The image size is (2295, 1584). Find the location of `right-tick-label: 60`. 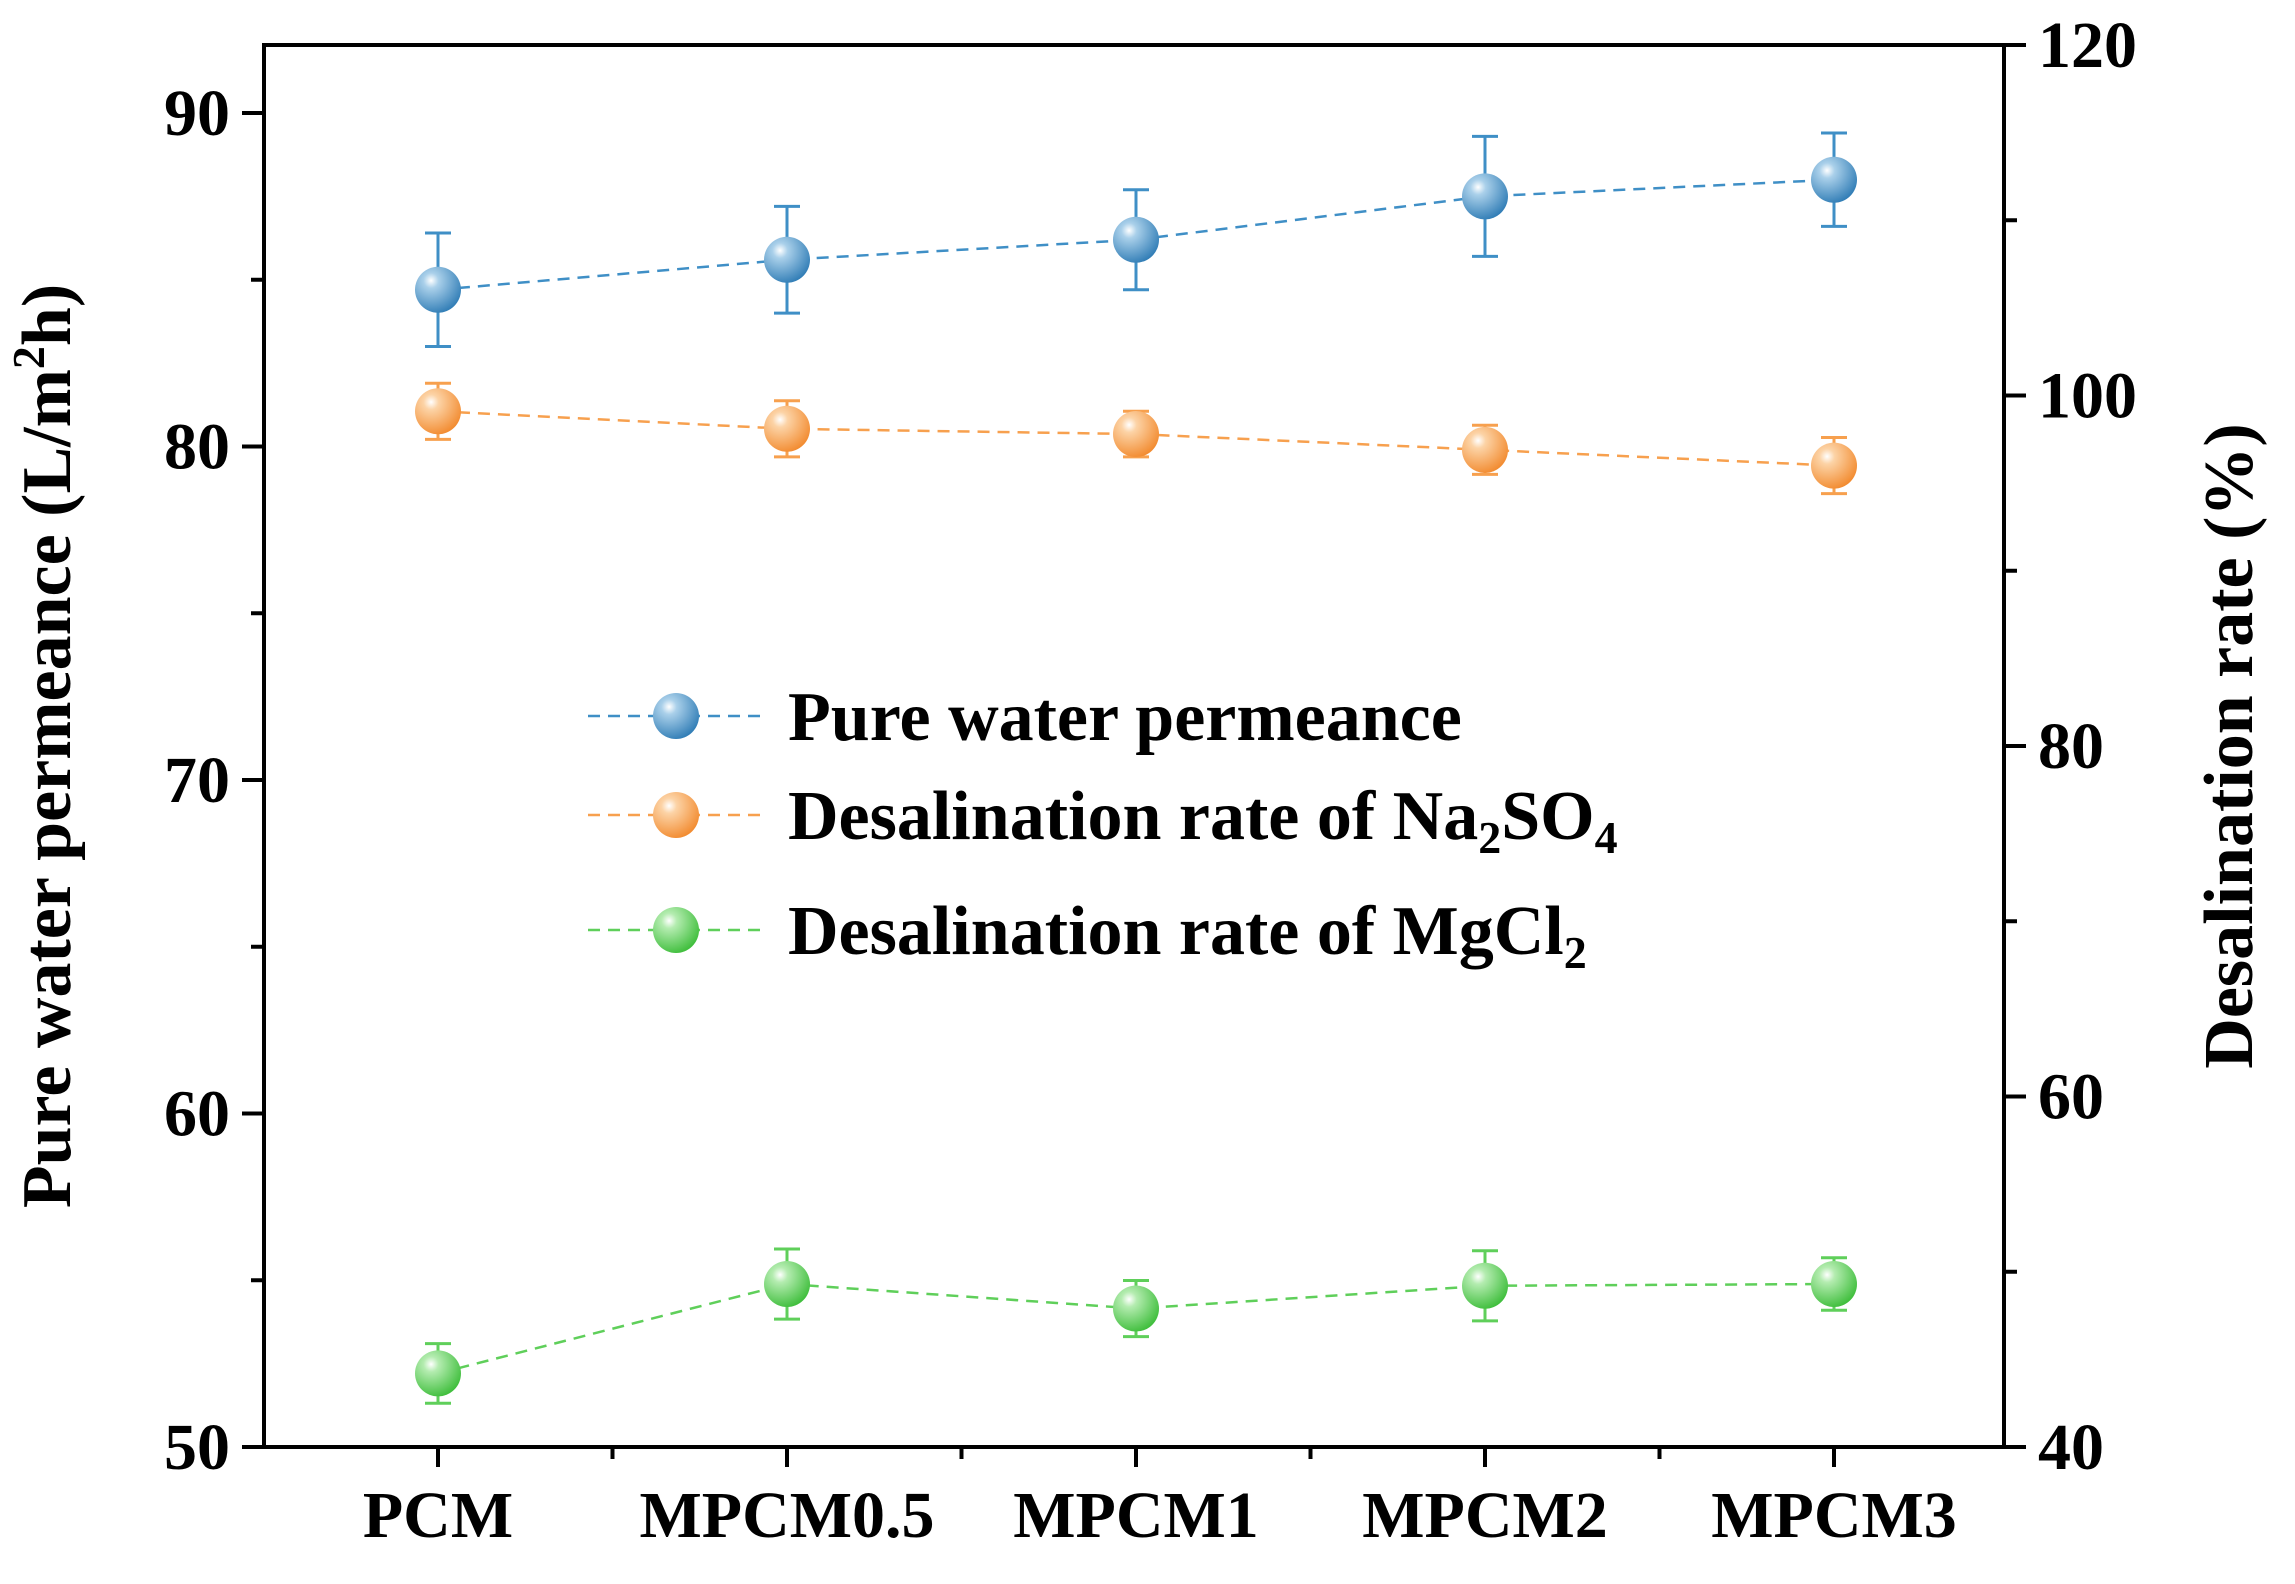

right-tick-label: 60 is located at coordinates (2071, 1097).